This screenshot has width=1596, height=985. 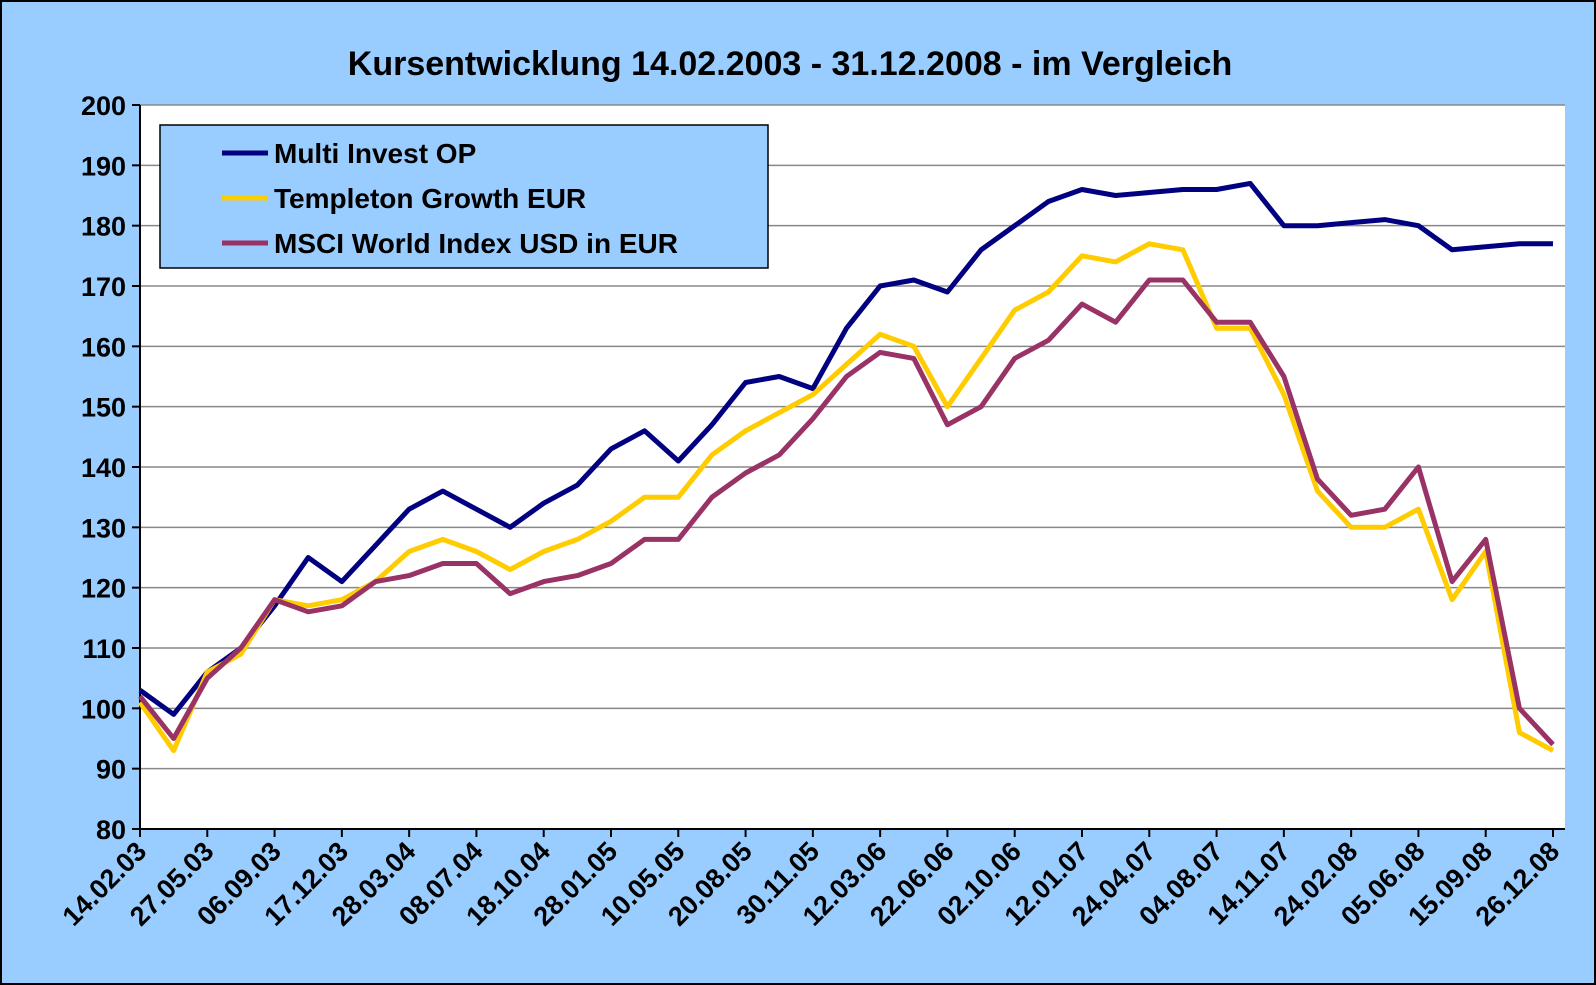 I want to click on y-tick-label: 100, so click(x=103, y=709).